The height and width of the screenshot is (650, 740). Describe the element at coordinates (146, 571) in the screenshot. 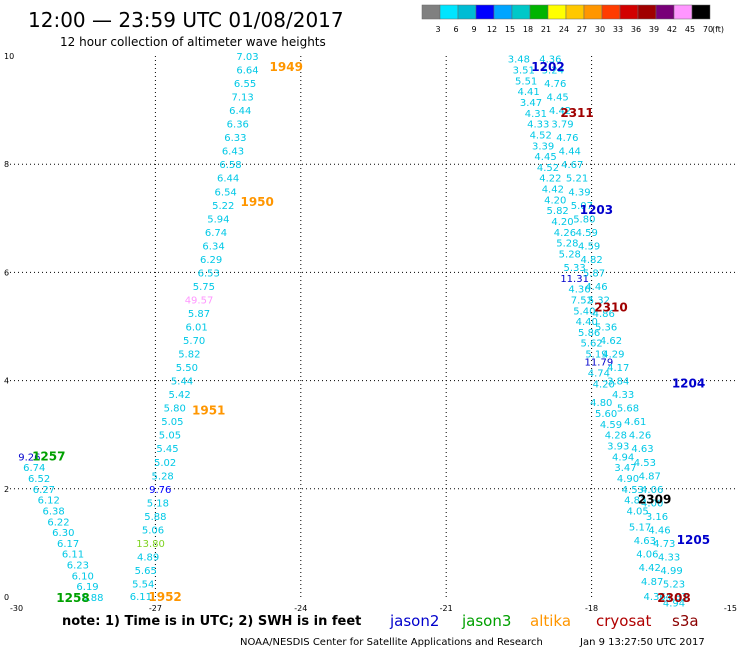

I see `swh-point-altika: 5.65` at that location.